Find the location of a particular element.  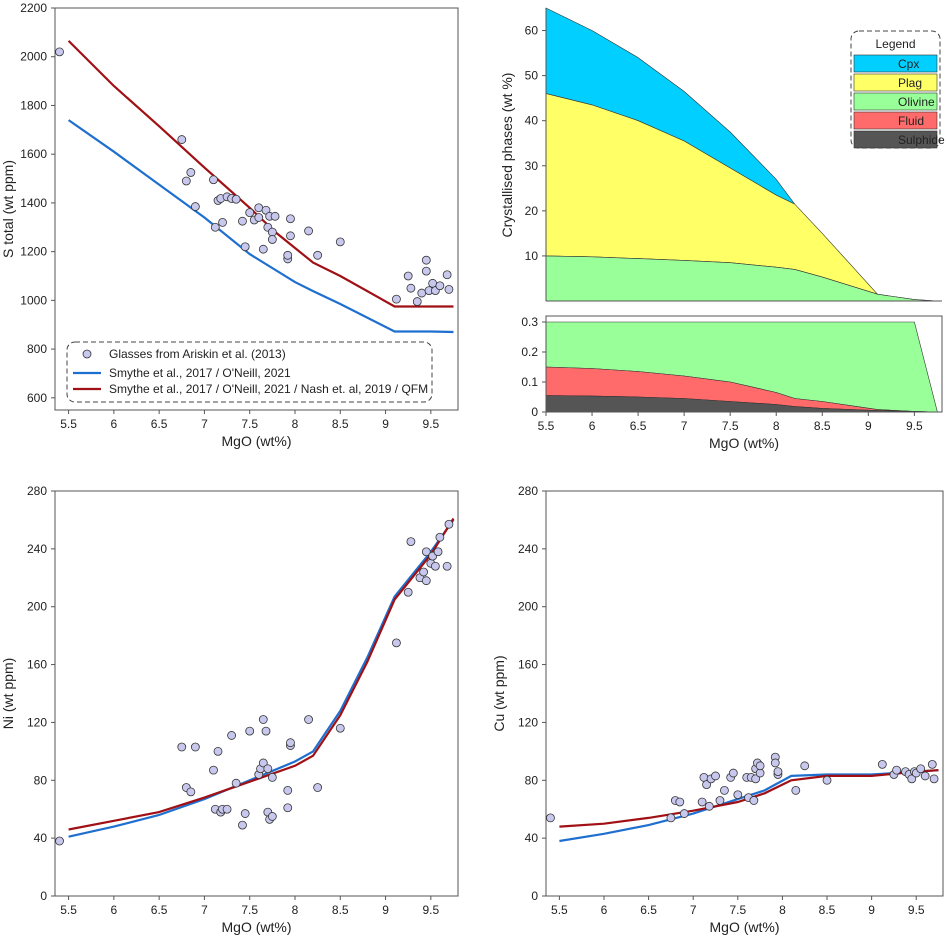

x-tick-label: 5.5 is located at coordinates (68, 910).